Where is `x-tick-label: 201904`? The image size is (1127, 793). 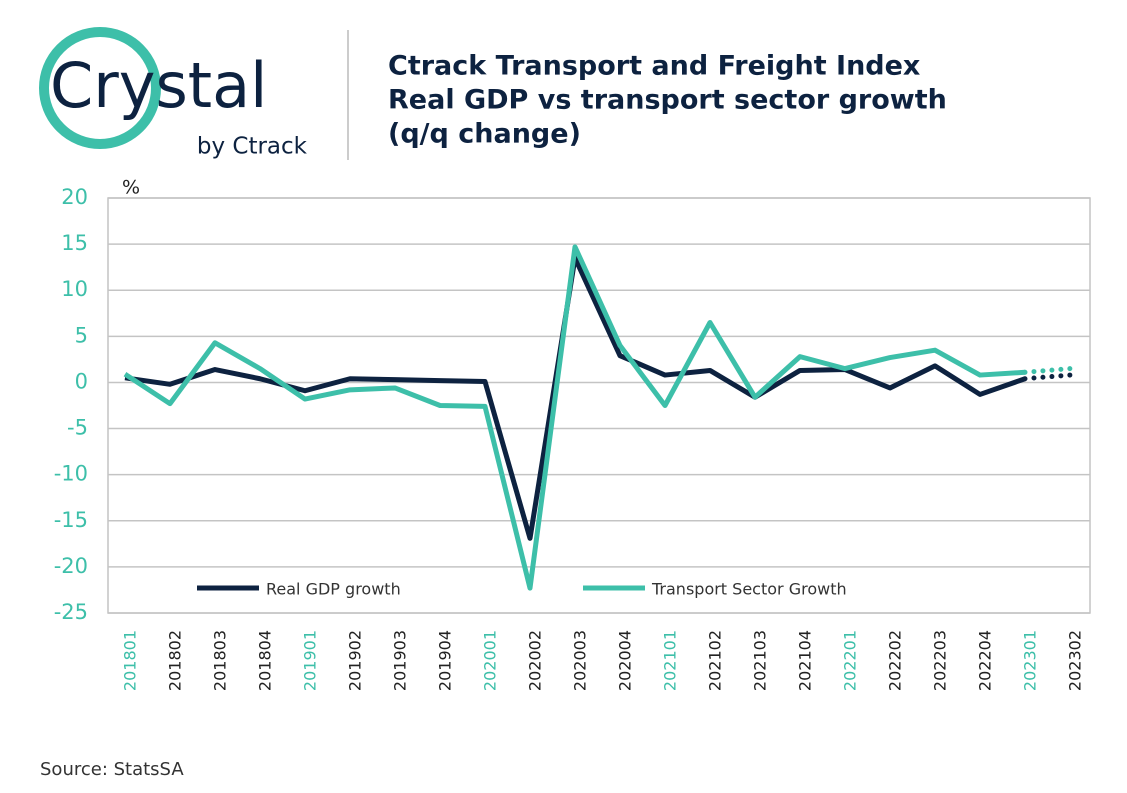 x-tick-label: 201904 is located at coordinates (445, 660).